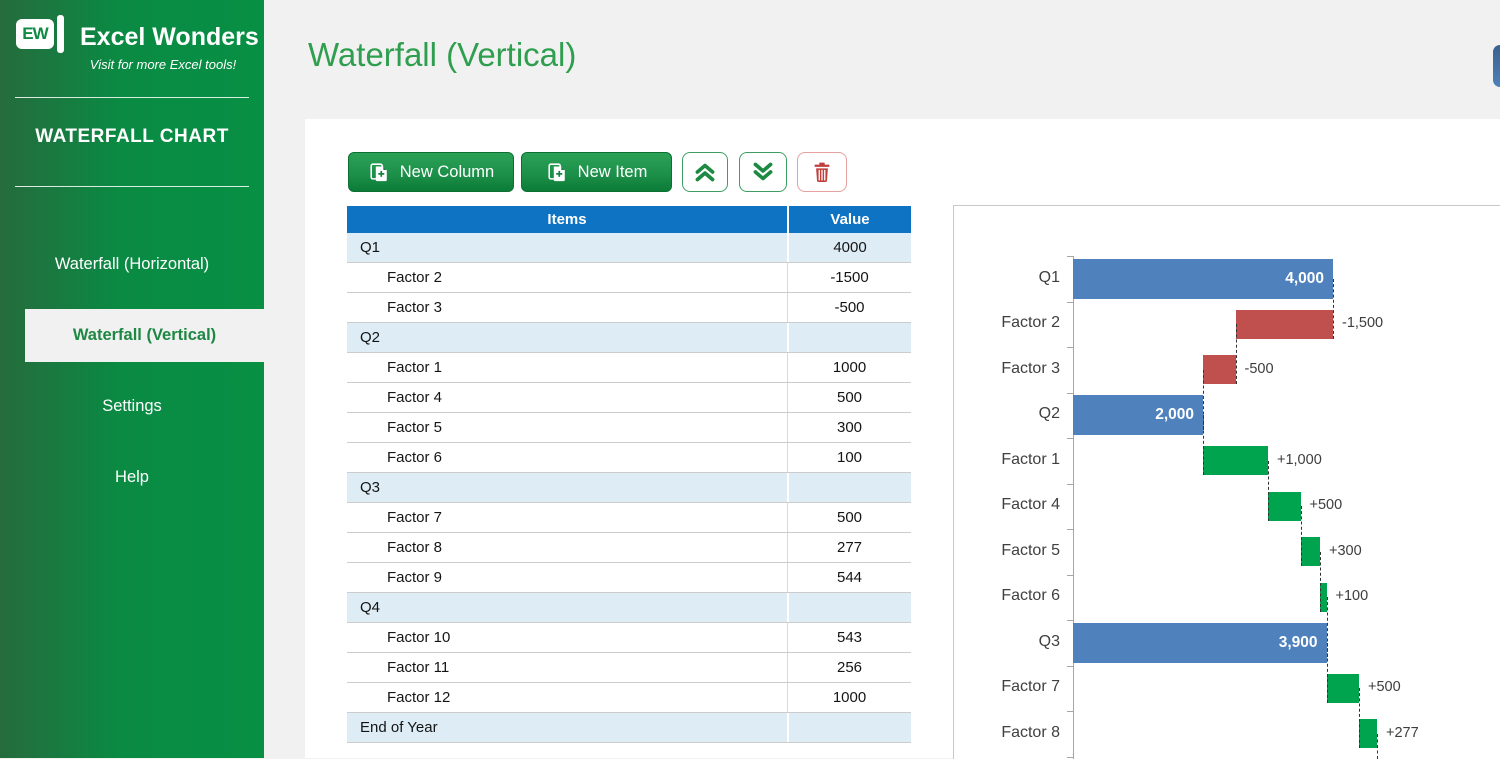 The image size is (1500, 759). I want to click on value-cell: -1500, so click(849, 277).